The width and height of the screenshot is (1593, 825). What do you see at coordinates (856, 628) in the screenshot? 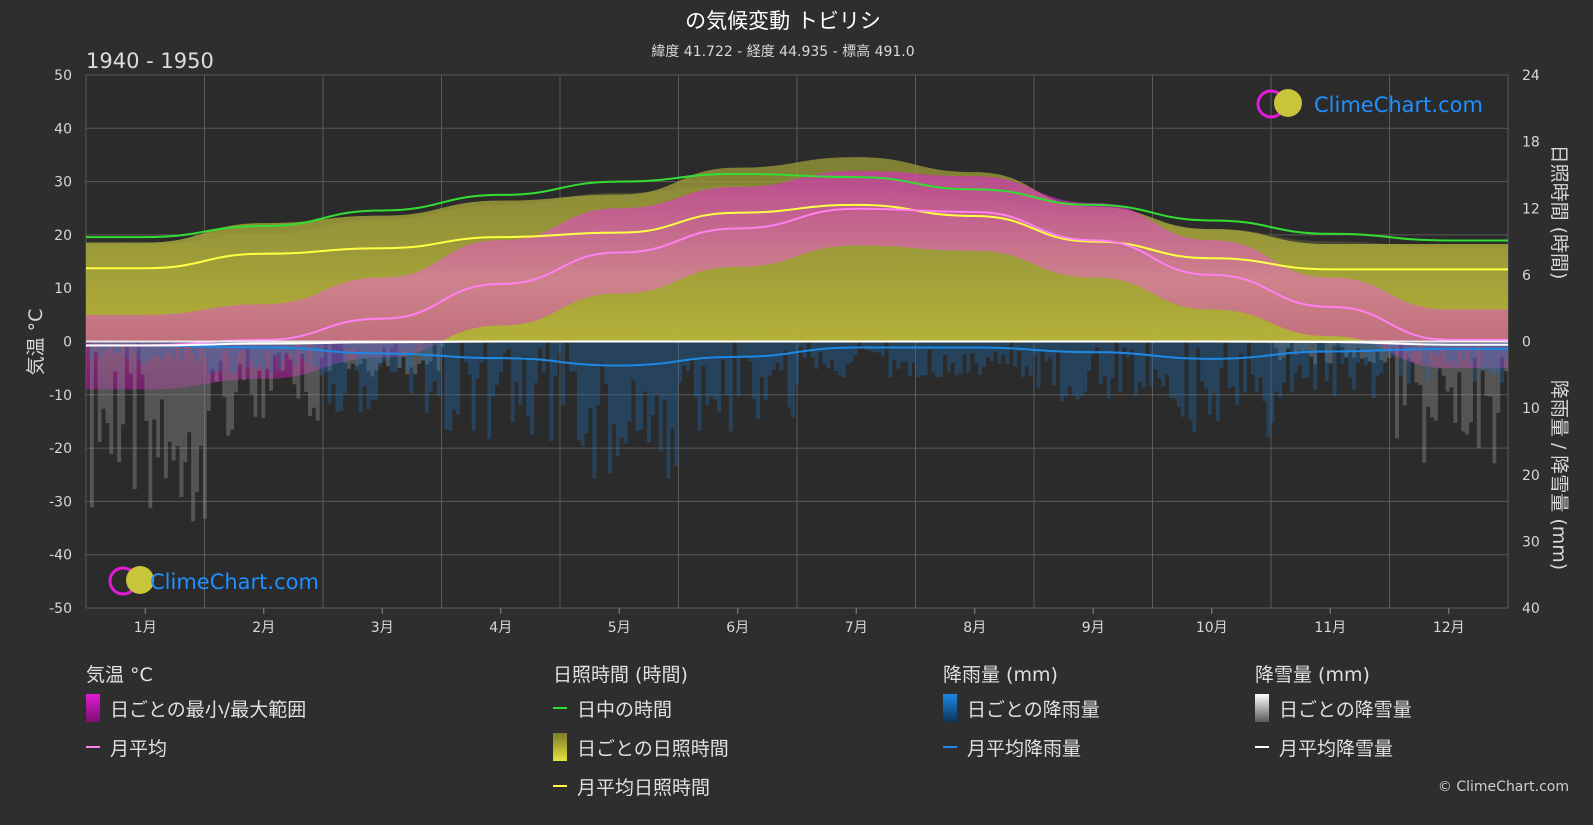
I see `x-tick-label: 7月` at bounding box center [856, 628].